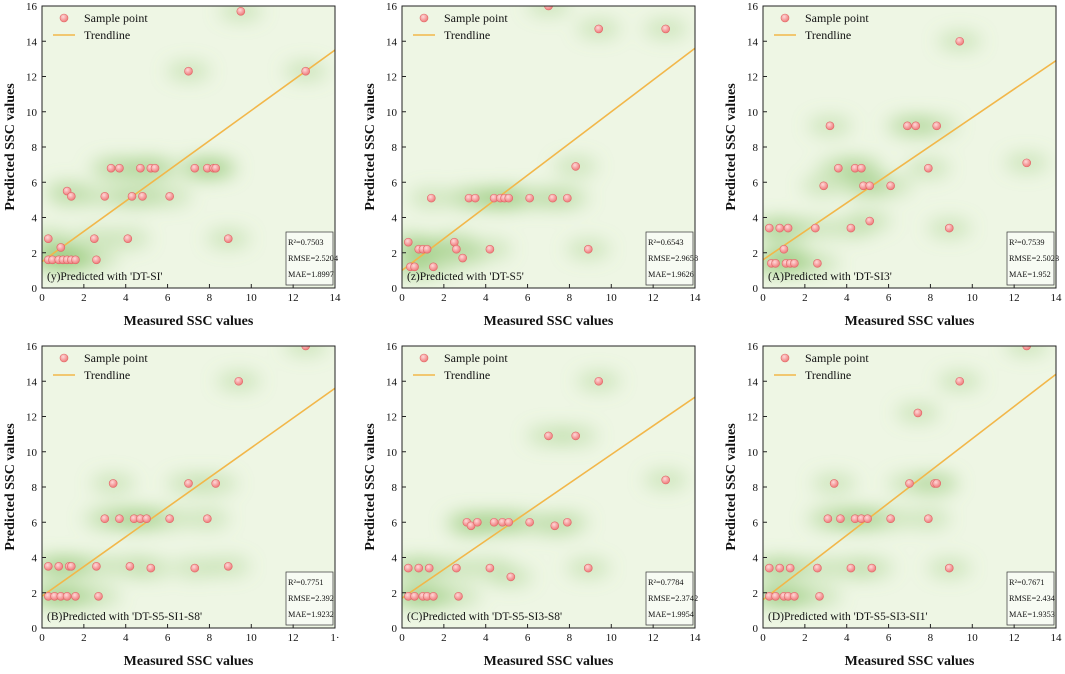 The width and height of the screenshot is (1065, 674). What do you see at coordinates (189, 321) in the screenshot?
I see `x-axis-label: Measured SSC values` at bounding box center [189, 321].